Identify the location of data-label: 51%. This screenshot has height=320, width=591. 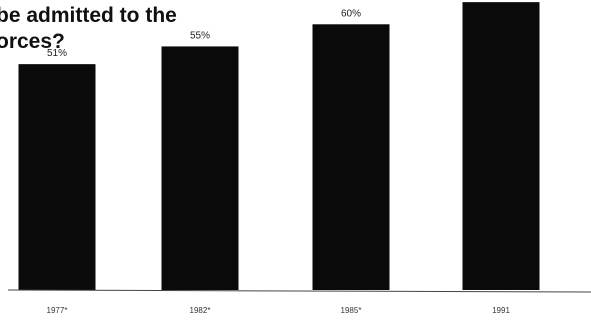
(57, 53).